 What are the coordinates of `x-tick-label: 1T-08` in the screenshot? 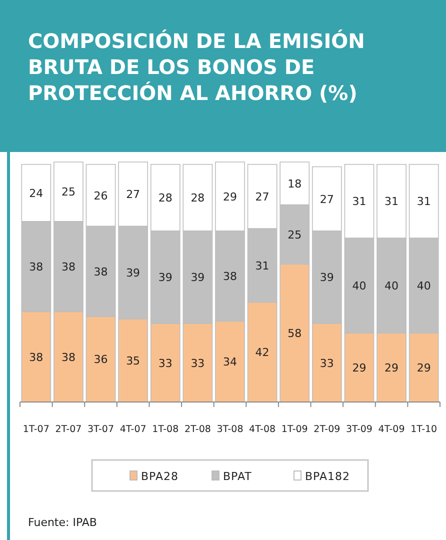 It's located at (165, 429).